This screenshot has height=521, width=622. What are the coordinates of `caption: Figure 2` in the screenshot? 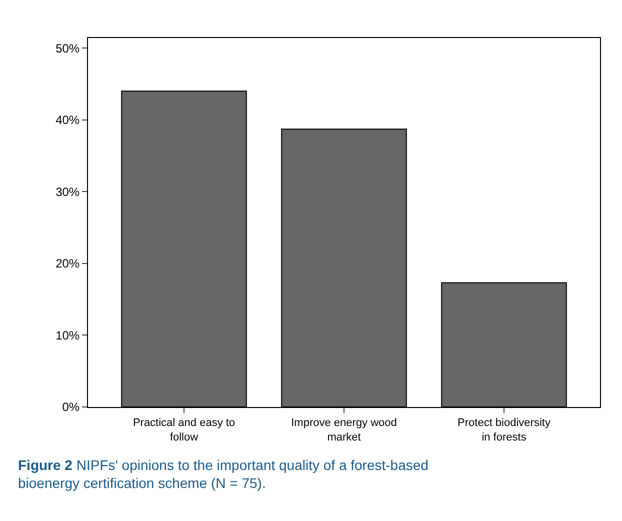 It's located at (45, 465).